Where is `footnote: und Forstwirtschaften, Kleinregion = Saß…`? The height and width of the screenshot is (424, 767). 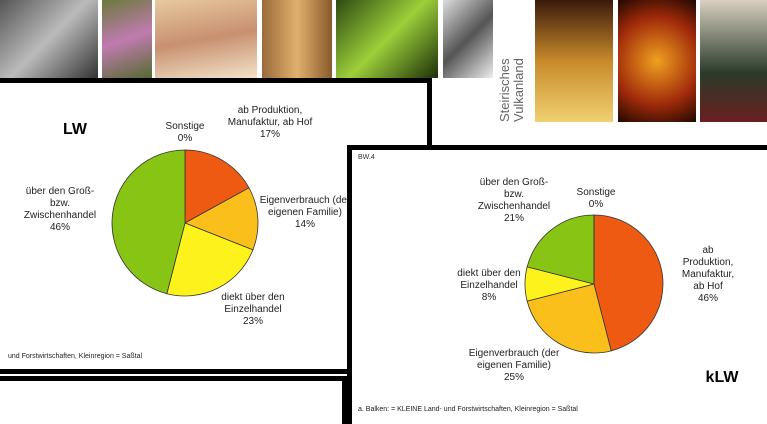
footnote: und Forstwirtschaften, Kleinregion = Saß… is located at coordinates (75, 356).